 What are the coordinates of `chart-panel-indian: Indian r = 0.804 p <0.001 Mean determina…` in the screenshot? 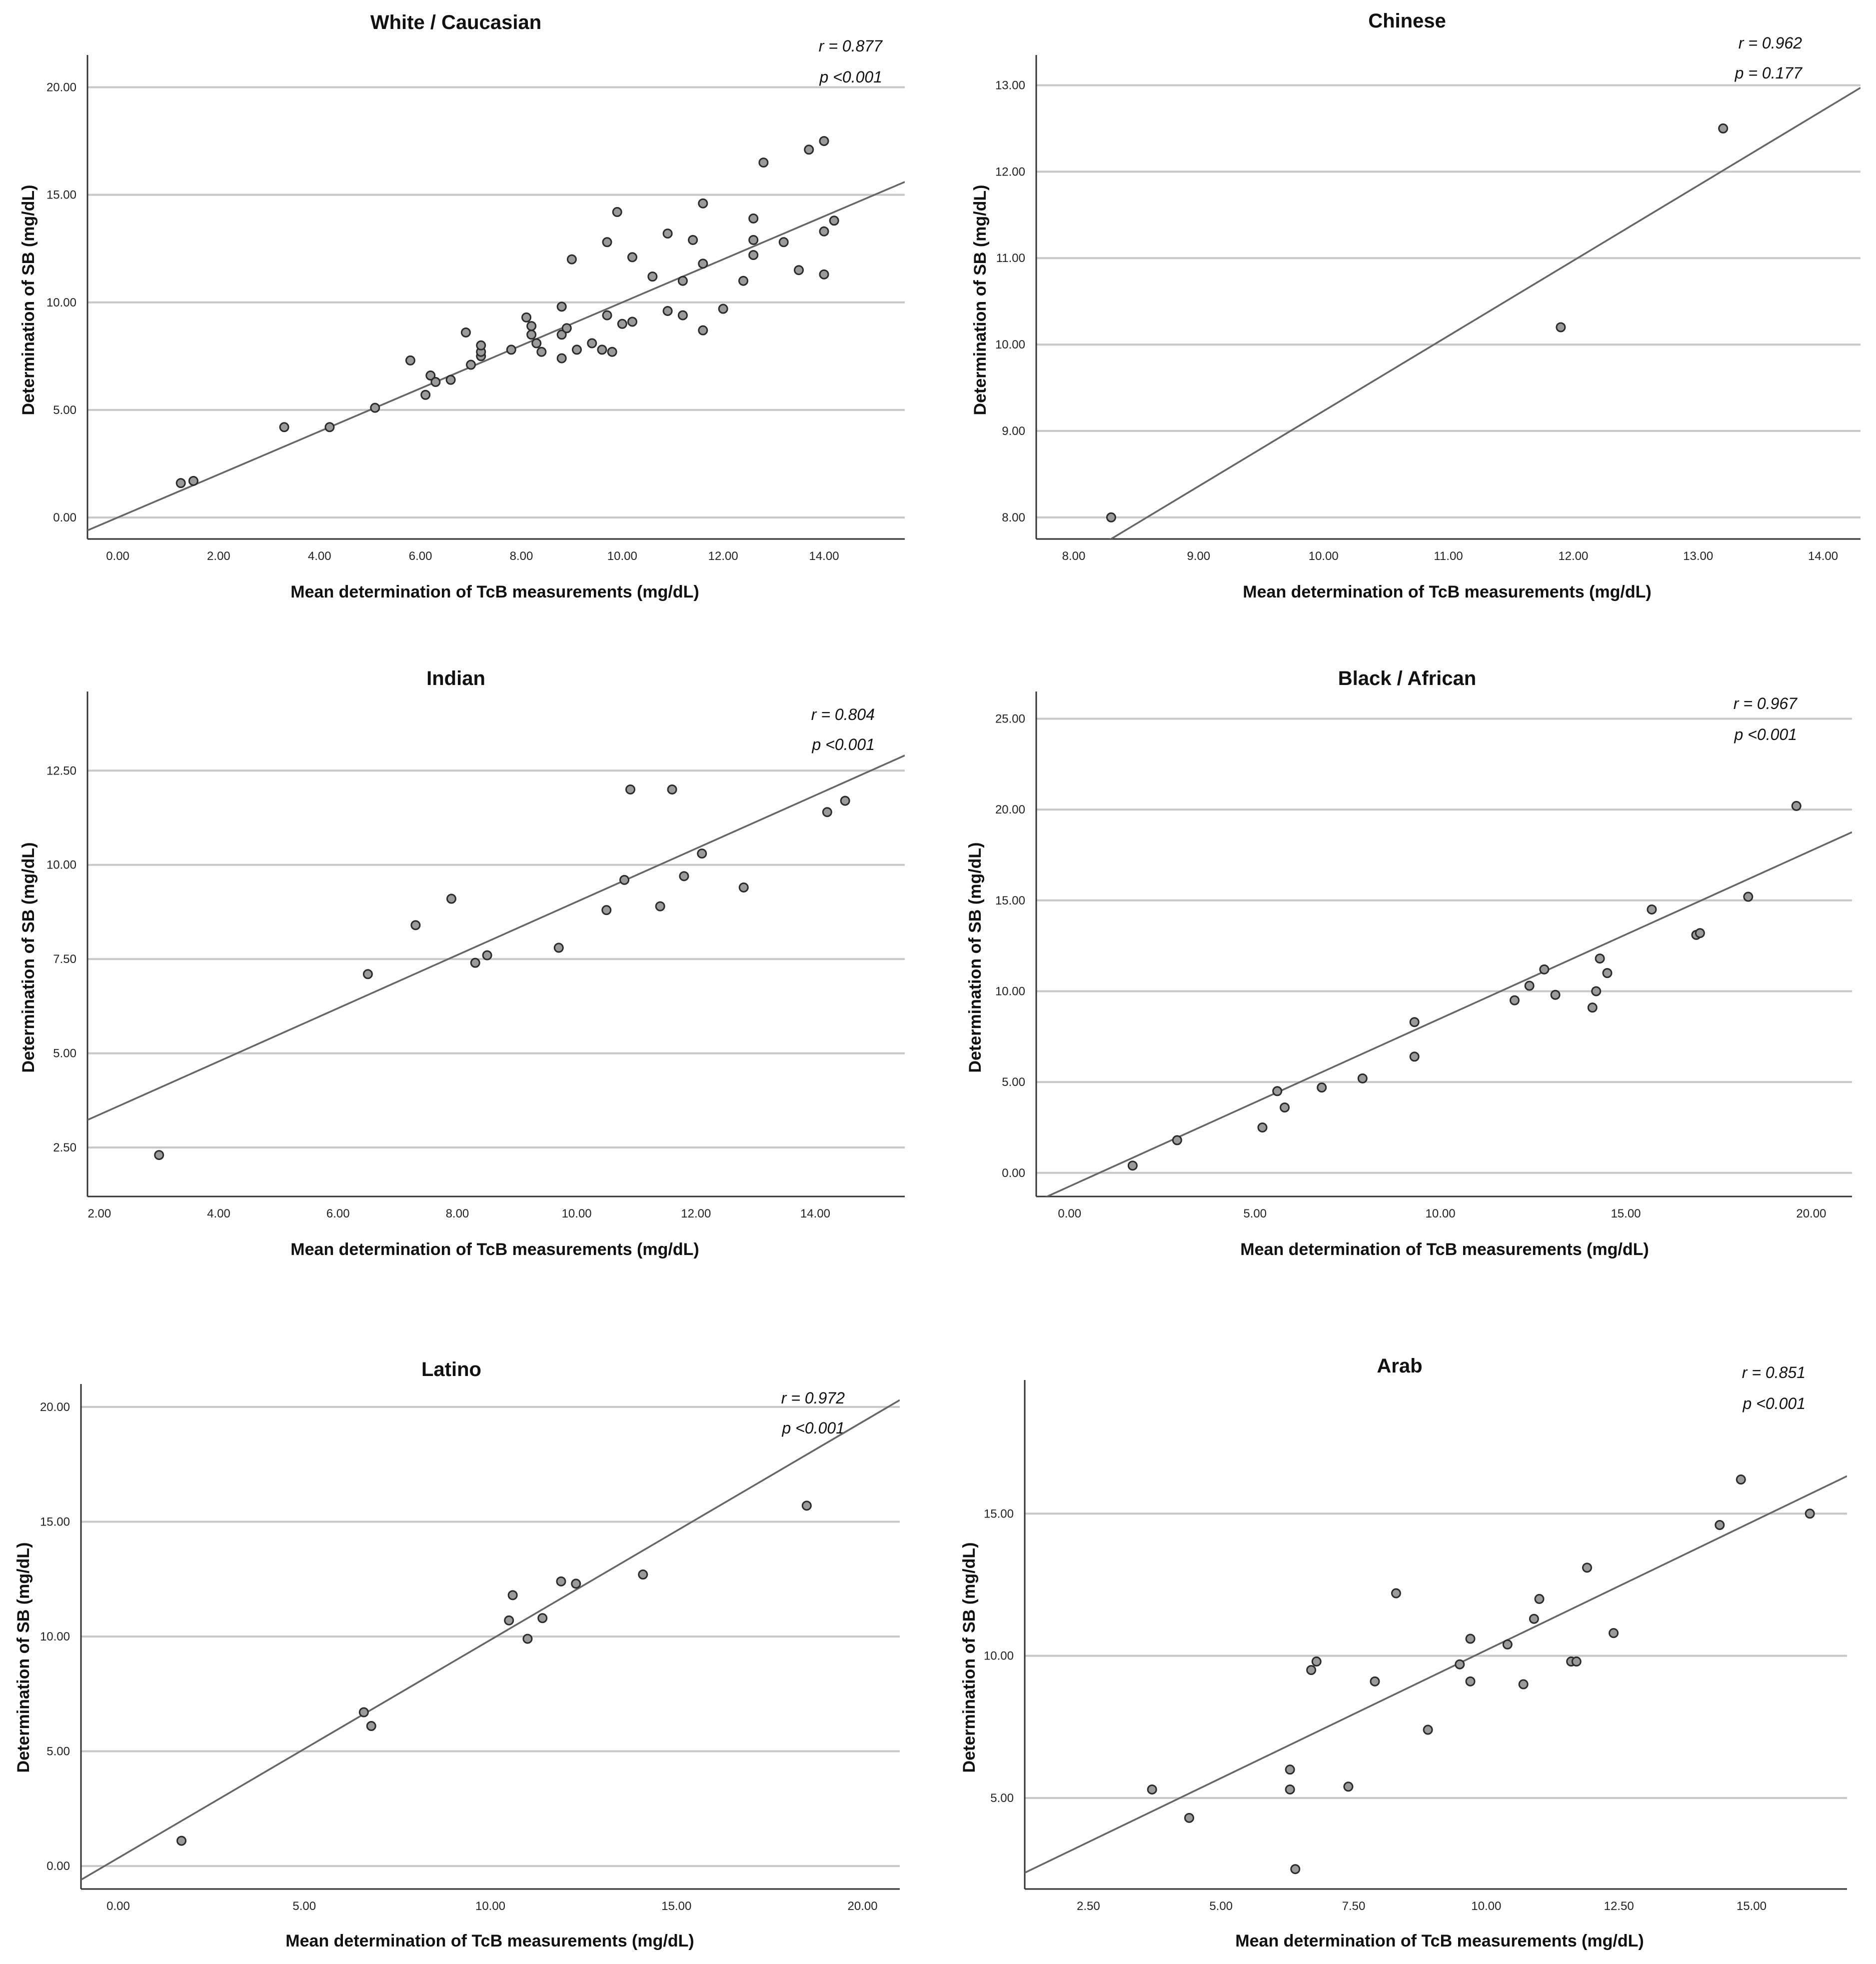 It's located at (462, 963).